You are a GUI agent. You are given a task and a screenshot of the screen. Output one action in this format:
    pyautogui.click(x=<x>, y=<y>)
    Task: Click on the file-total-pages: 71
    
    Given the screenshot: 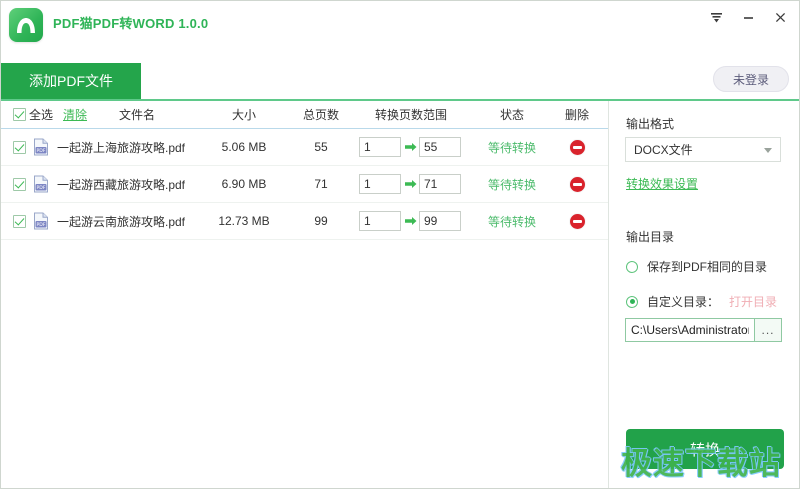 What is the action you would take?
    pyautogui.click(x=321, y=184)
    